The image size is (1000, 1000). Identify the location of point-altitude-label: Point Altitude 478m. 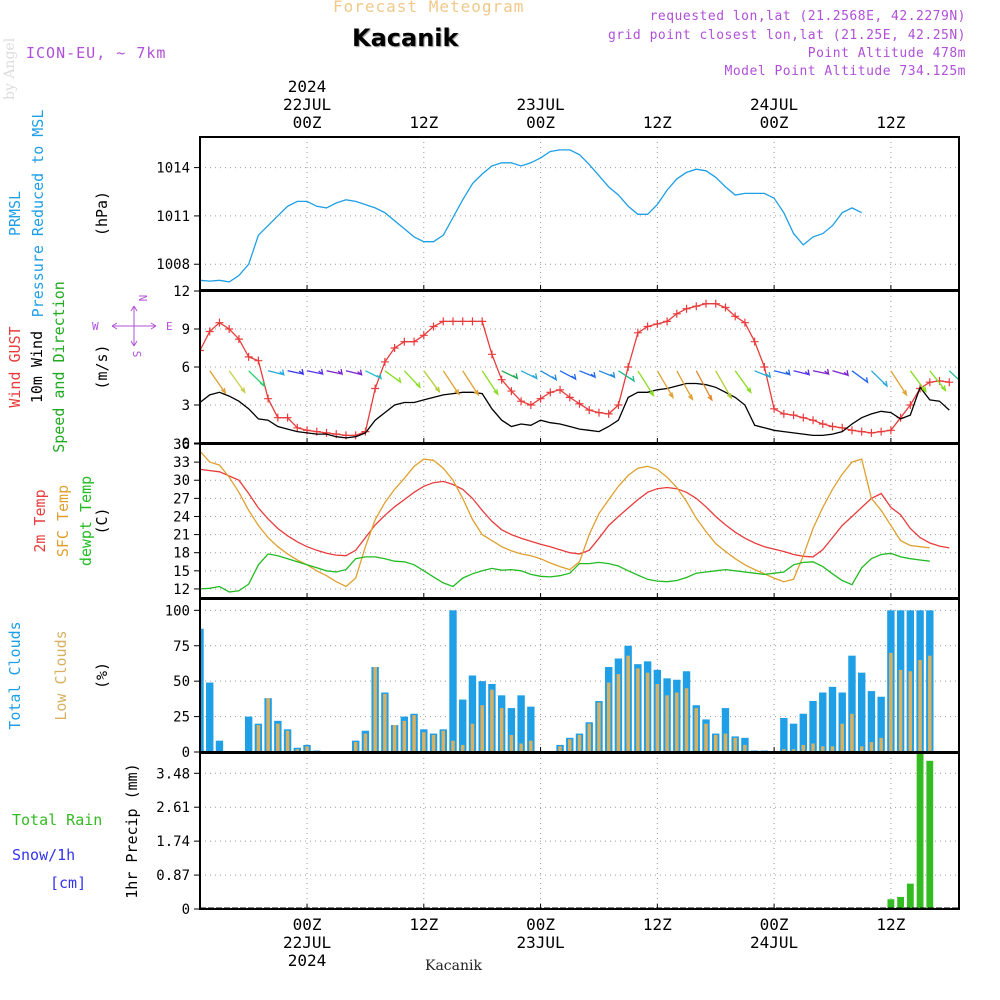
(886, 53).